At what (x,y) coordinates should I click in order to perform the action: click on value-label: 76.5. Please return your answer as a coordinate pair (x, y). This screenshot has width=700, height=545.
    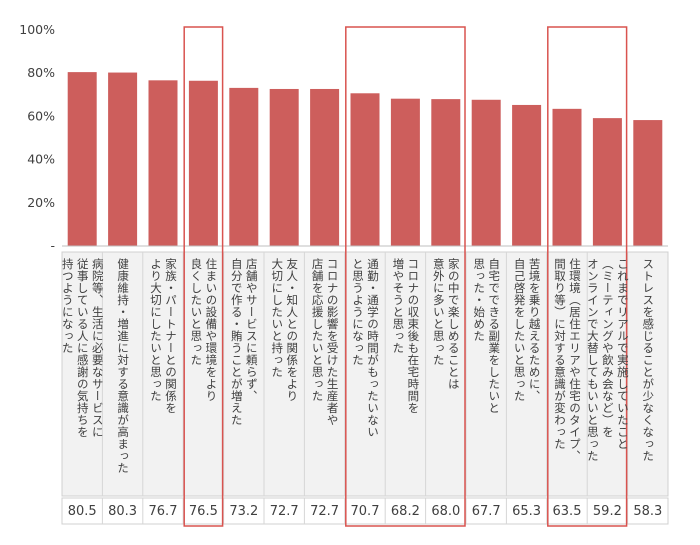
    Looking at the image, I should click on (203, 511).